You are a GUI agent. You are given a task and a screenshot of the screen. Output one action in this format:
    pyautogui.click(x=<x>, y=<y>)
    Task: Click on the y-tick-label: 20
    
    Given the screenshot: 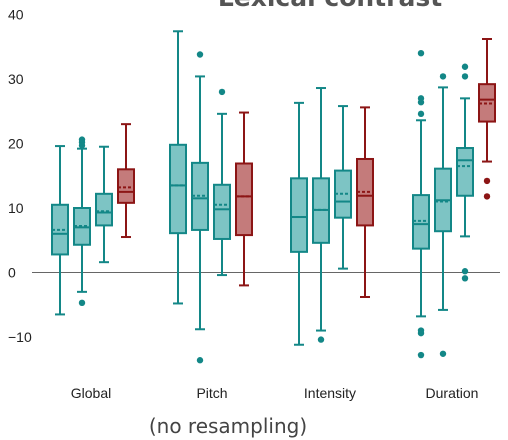 What is the action you would take?
    pyautogui.click(x=16, y=144)
    